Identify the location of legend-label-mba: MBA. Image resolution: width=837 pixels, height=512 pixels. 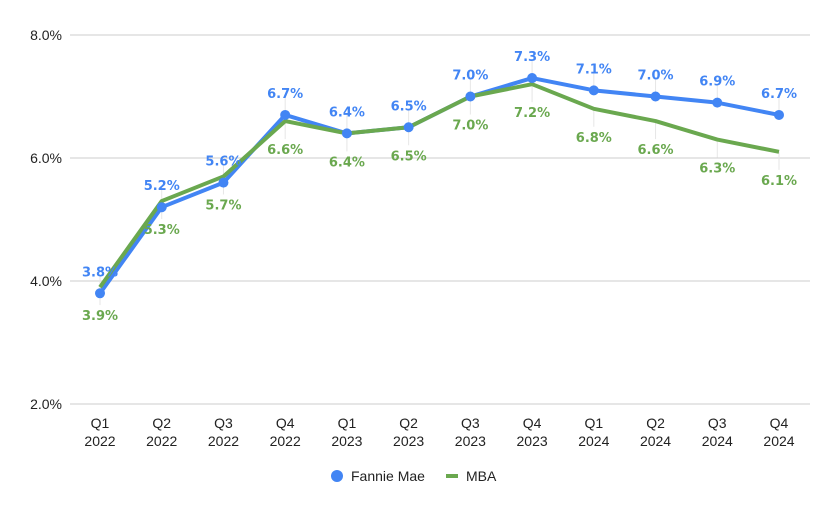
(481, 476).